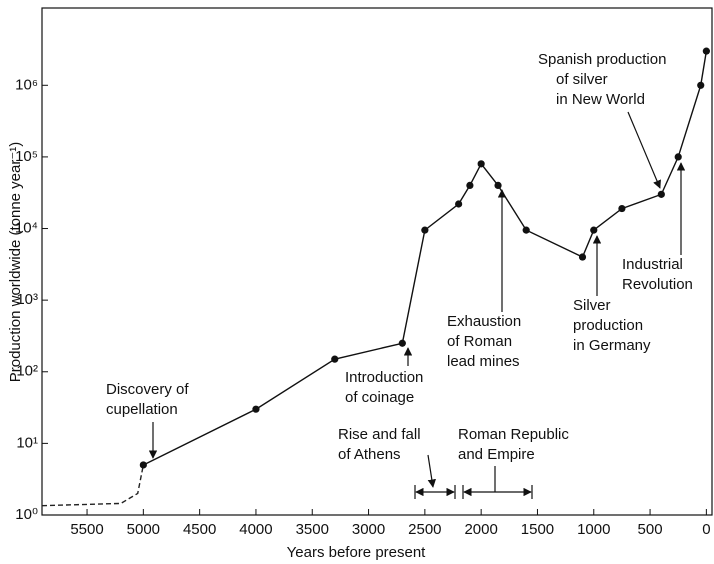 This screenshot has width=714, height=564. What do you see at coordinates (379, 397) in the screenshot?
I see `annotation-text: of coinage` at bounding box center [379, 397].